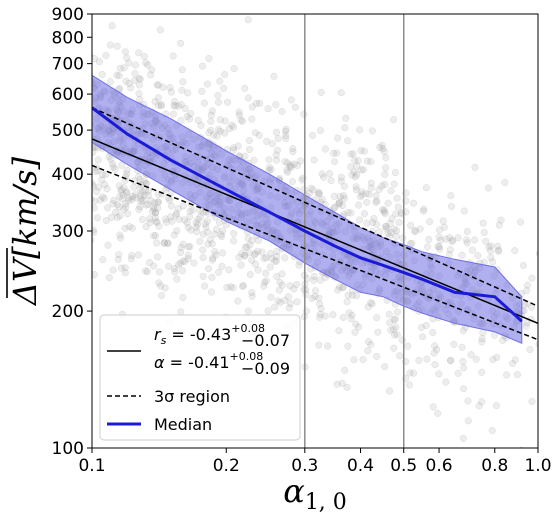  I want to click on legend-fit-alpha: α = -0.41+0.08, so click(208, 361).